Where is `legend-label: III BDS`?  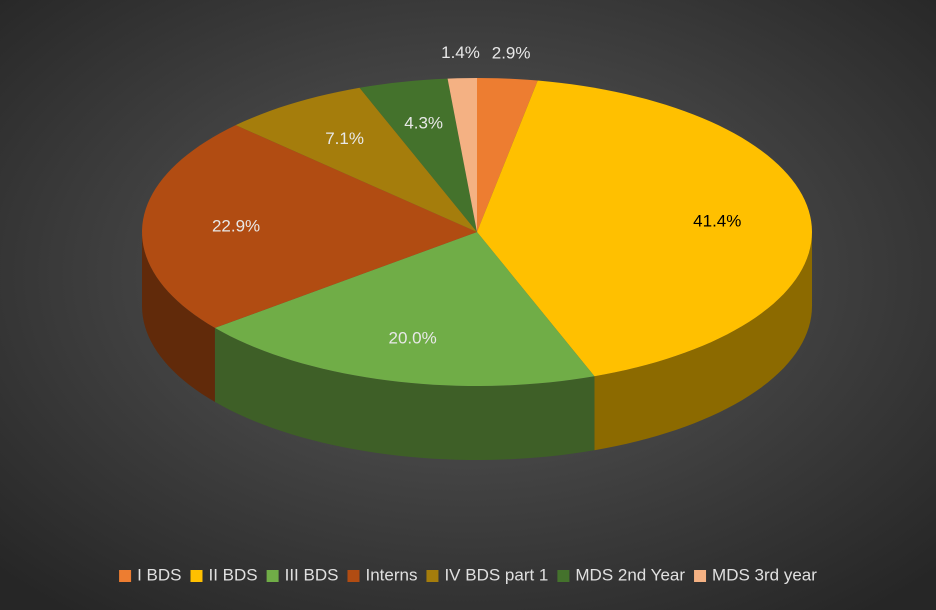
legend-label: III BDS is located at coordinates (312, 574).